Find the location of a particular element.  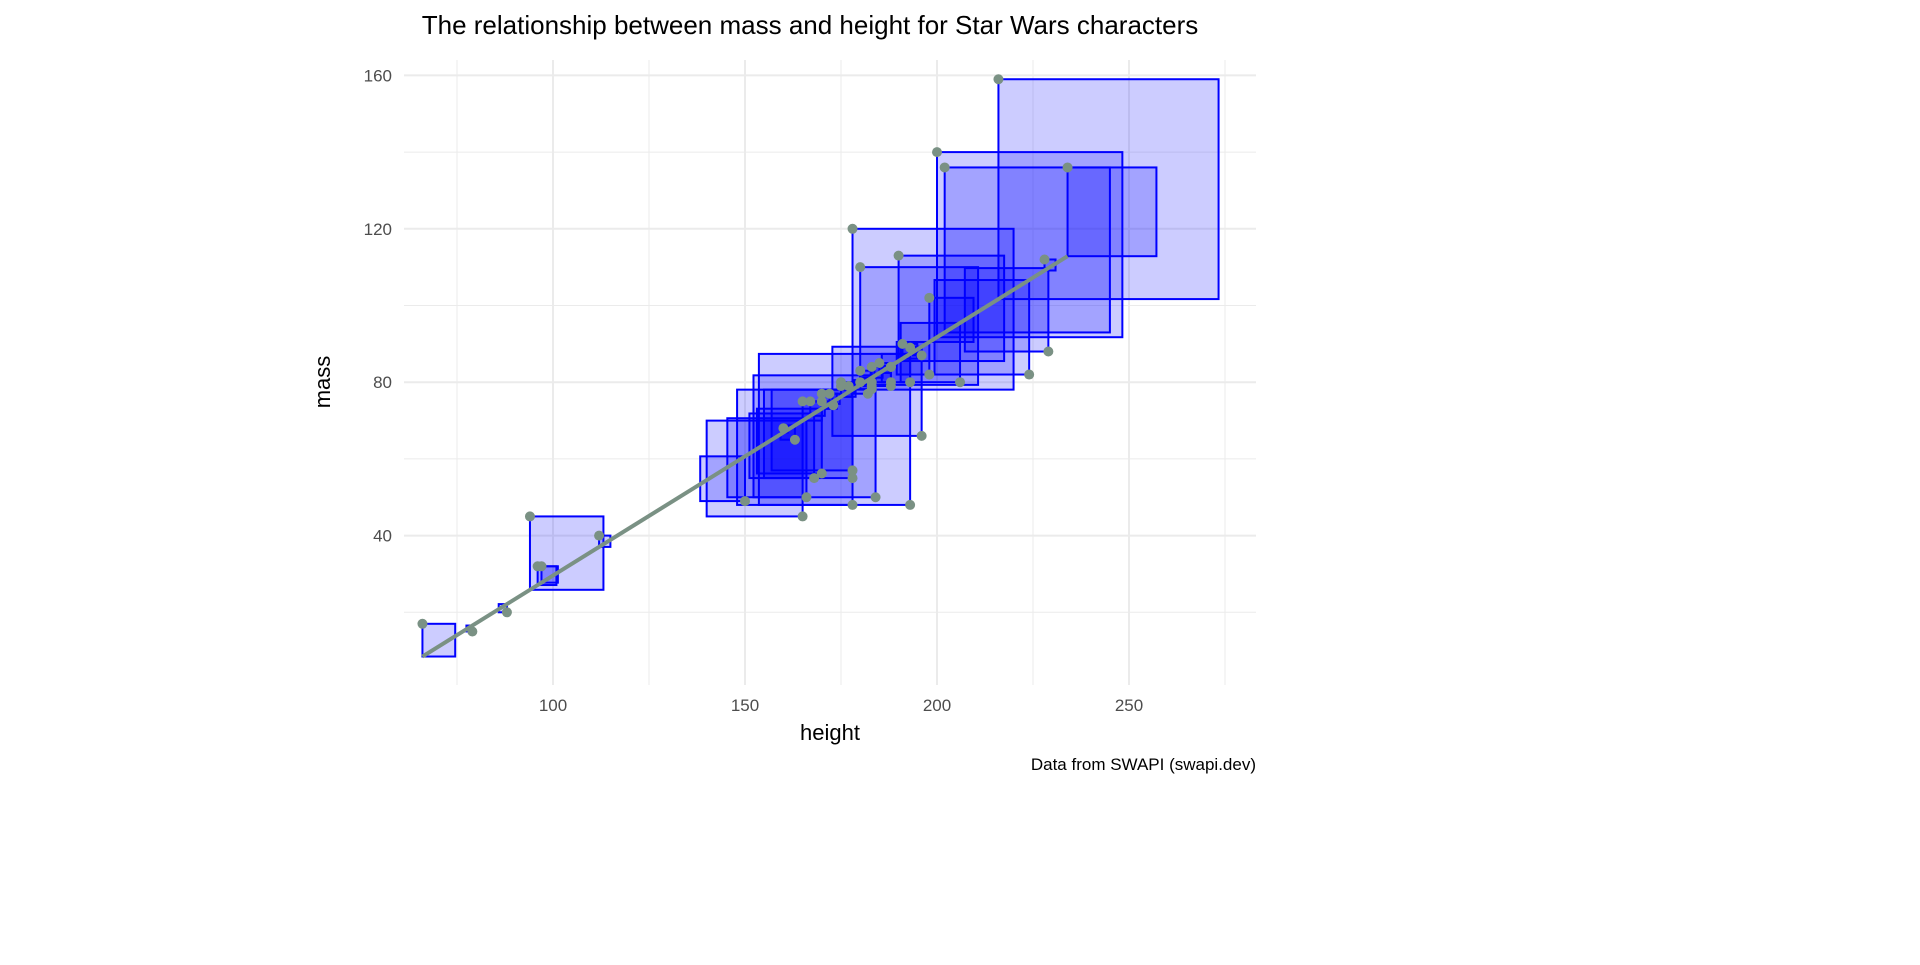

y-tick-label: 80 is located at coordinates (382, 382).